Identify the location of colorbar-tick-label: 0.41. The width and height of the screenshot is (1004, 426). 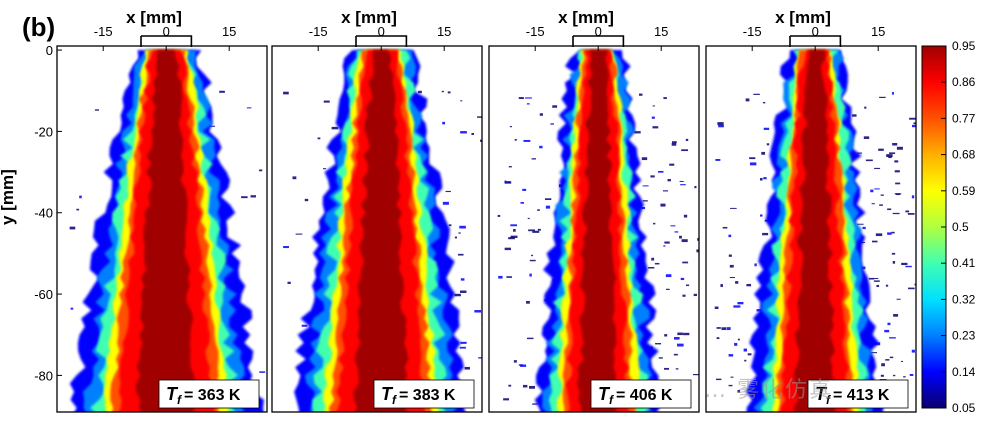
(964, 263).